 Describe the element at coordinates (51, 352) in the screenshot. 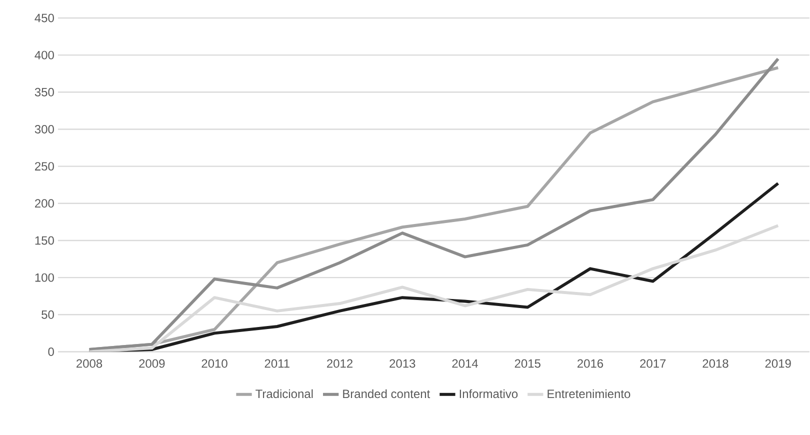

I see `y-tick-label: 0` at that location.